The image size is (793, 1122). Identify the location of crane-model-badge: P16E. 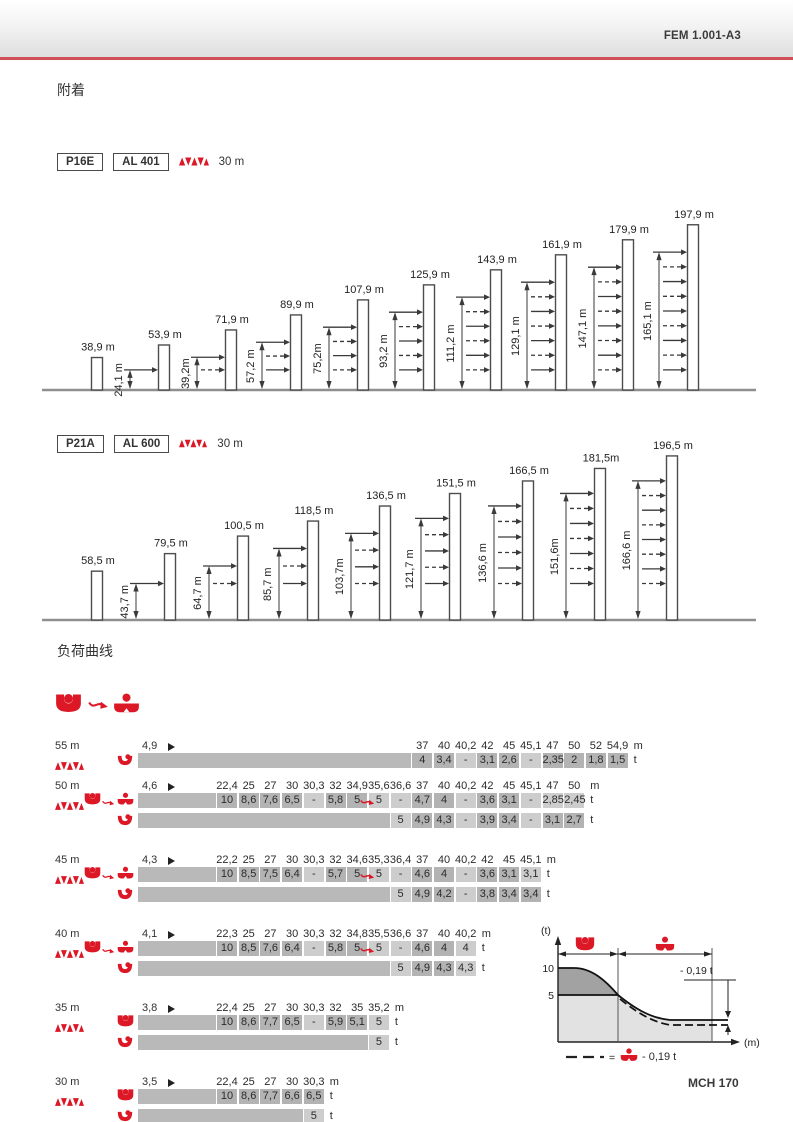
(80, 162).